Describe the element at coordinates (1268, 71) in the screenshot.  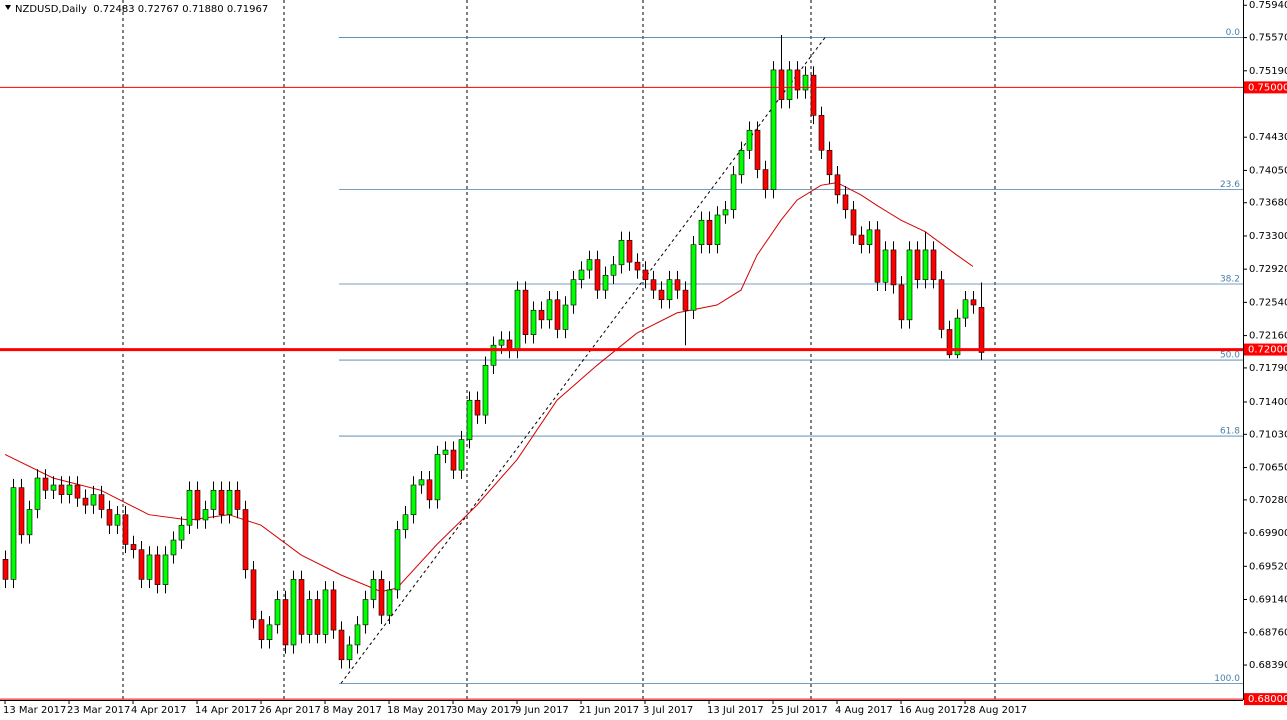
I see `y-tick-label: 0.75190` at that location.